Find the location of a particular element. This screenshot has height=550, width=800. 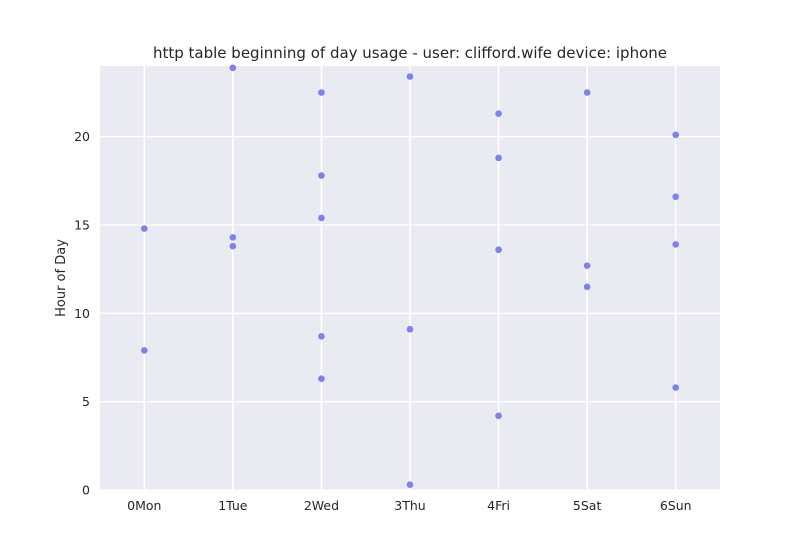

x-tick-label: 3Thu is located at coordinates (409, 505).